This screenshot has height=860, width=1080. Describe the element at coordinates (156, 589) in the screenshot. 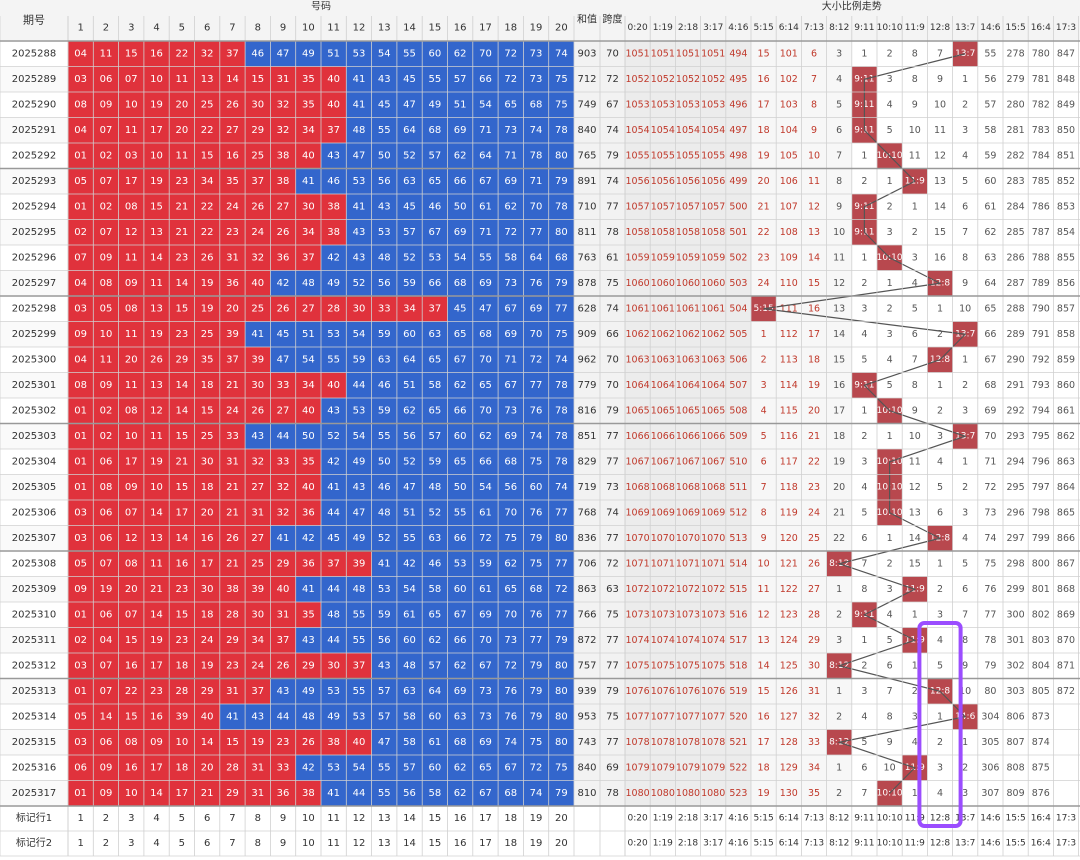

I see `drawn-number: 21` at that location.